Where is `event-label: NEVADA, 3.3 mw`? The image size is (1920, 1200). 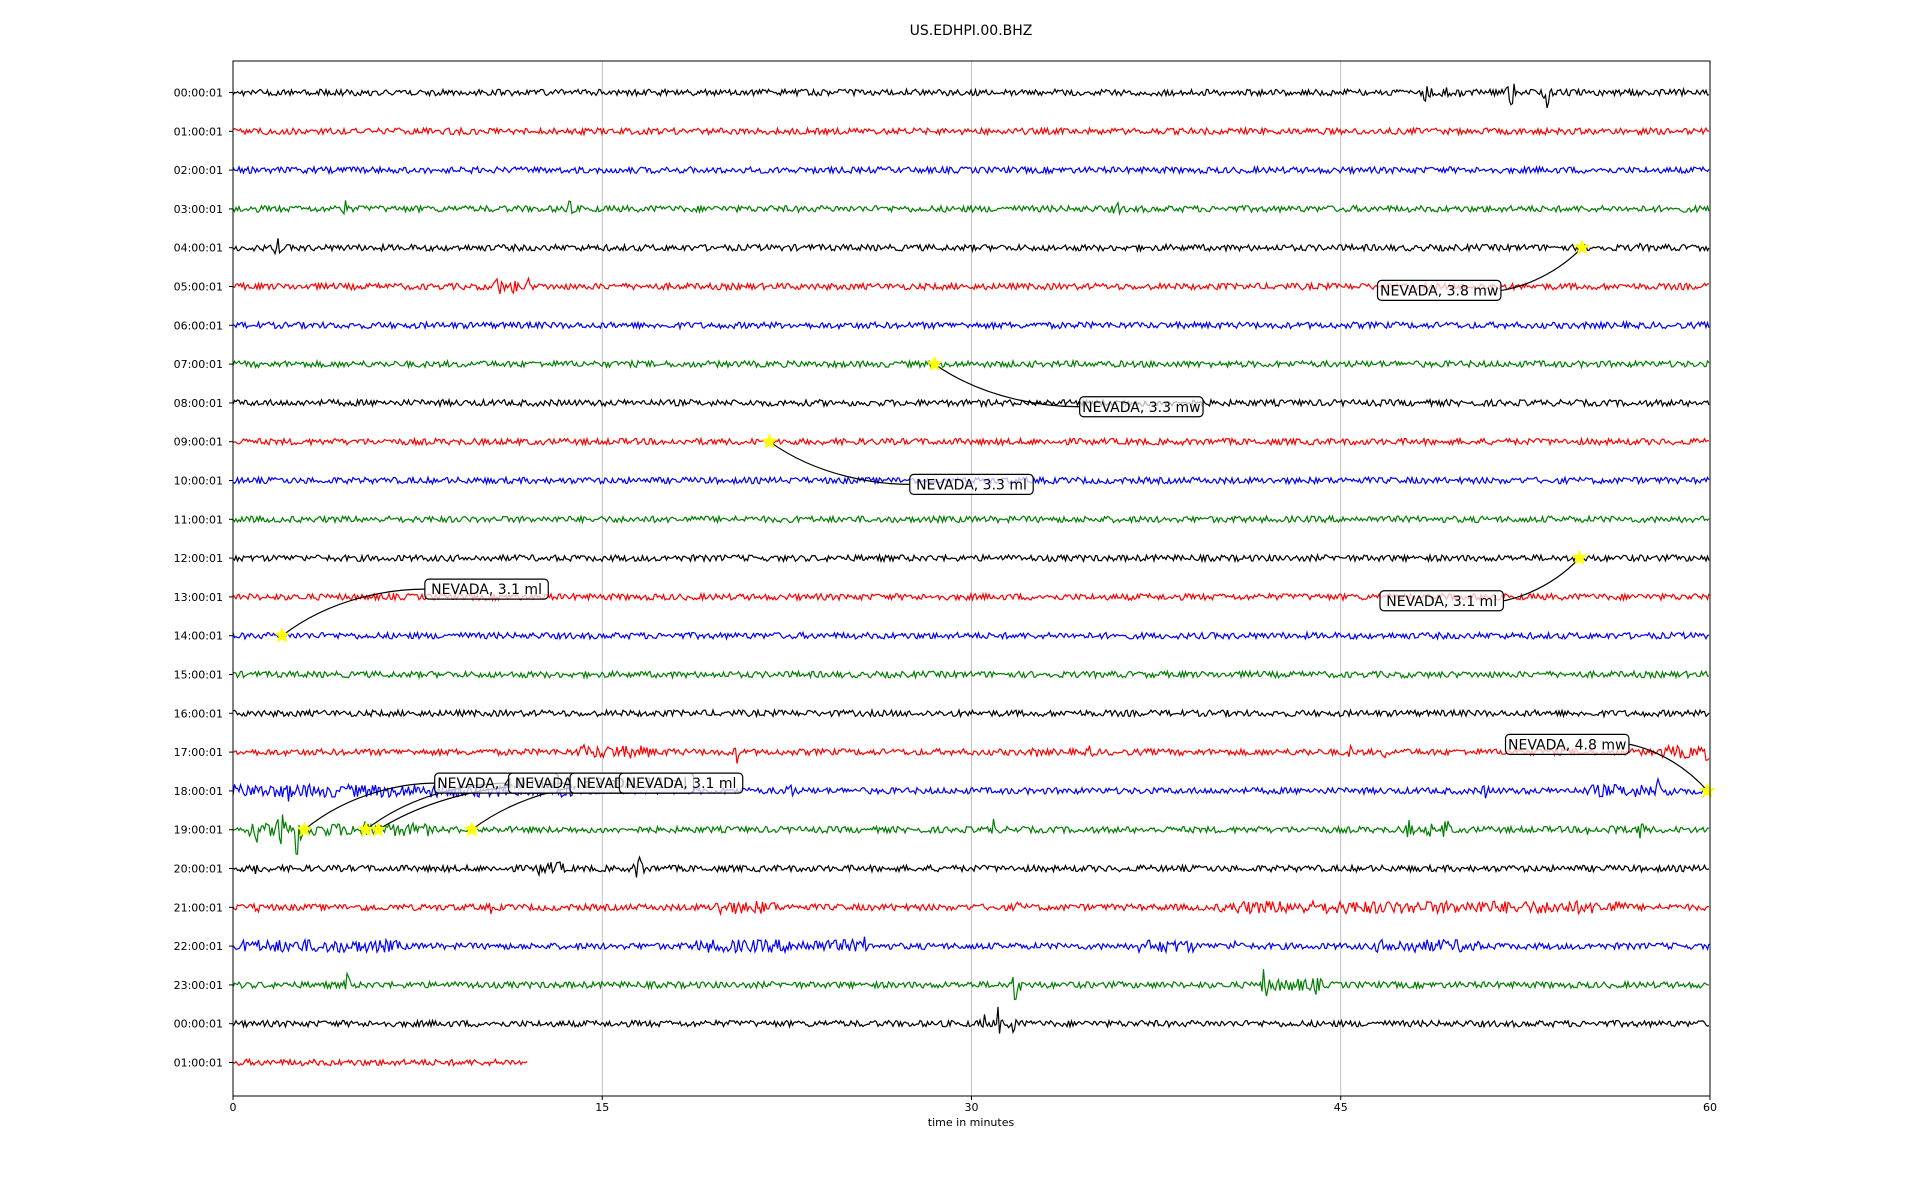 event-label: NEVADA, 3.3 mw is located at coordinates (1141, 407).